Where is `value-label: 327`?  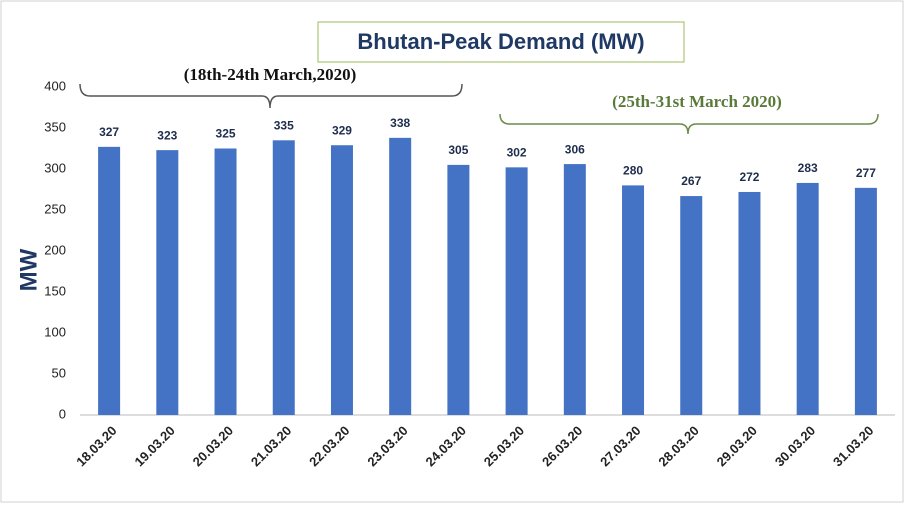
value-label: 327 is located at coordinates (109, 132).